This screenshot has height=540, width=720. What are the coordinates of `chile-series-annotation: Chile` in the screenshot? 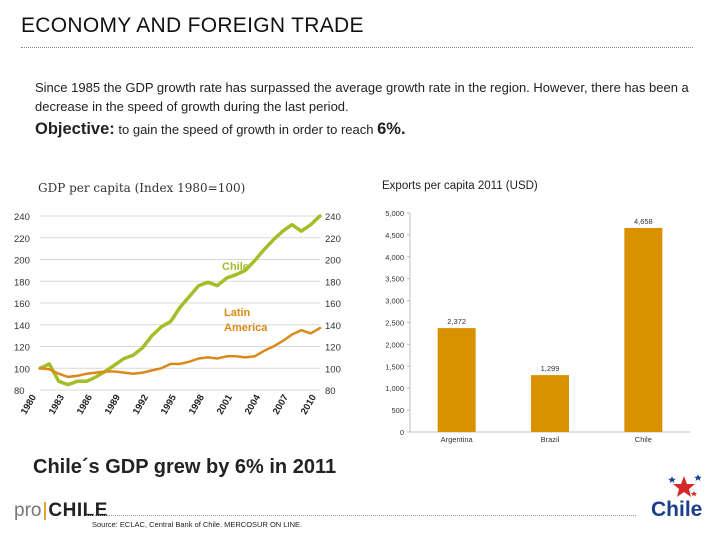 It's located at (235, 267).